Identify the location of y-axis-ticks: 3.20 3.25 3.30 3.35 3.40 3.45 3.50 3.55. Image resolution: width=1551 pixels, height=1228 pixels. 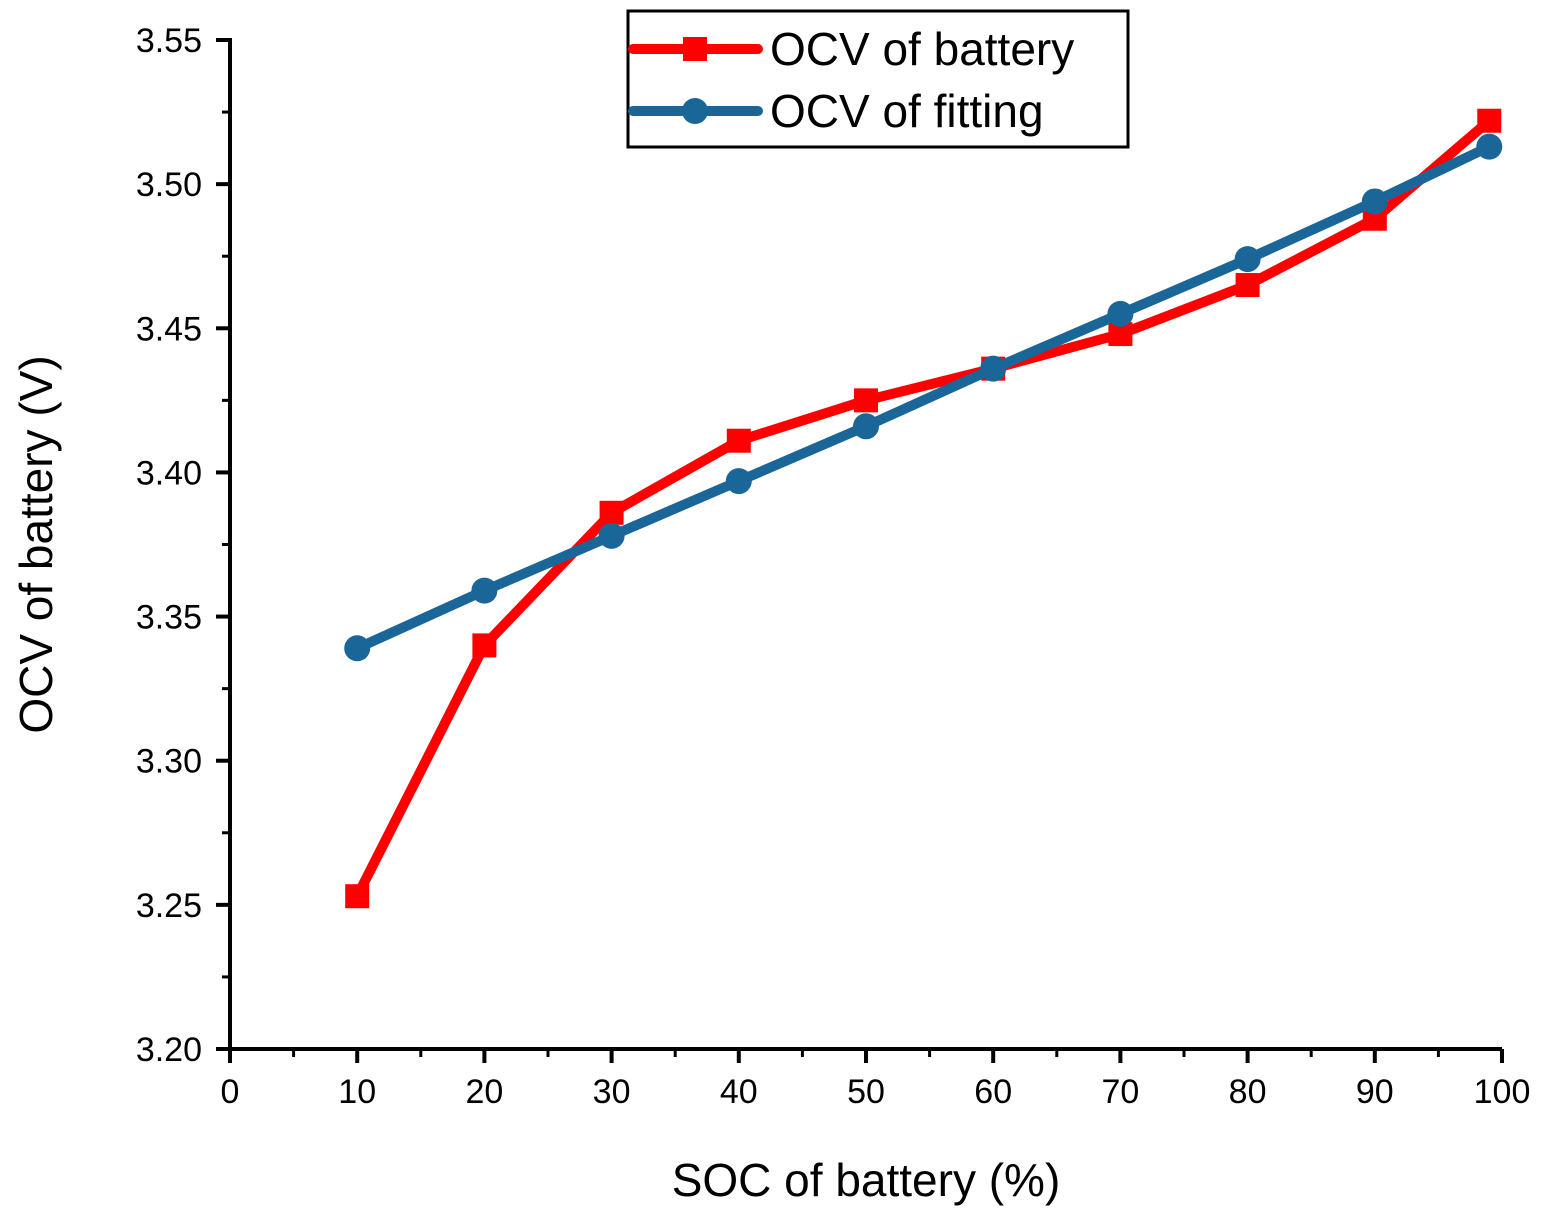
(183, 545).